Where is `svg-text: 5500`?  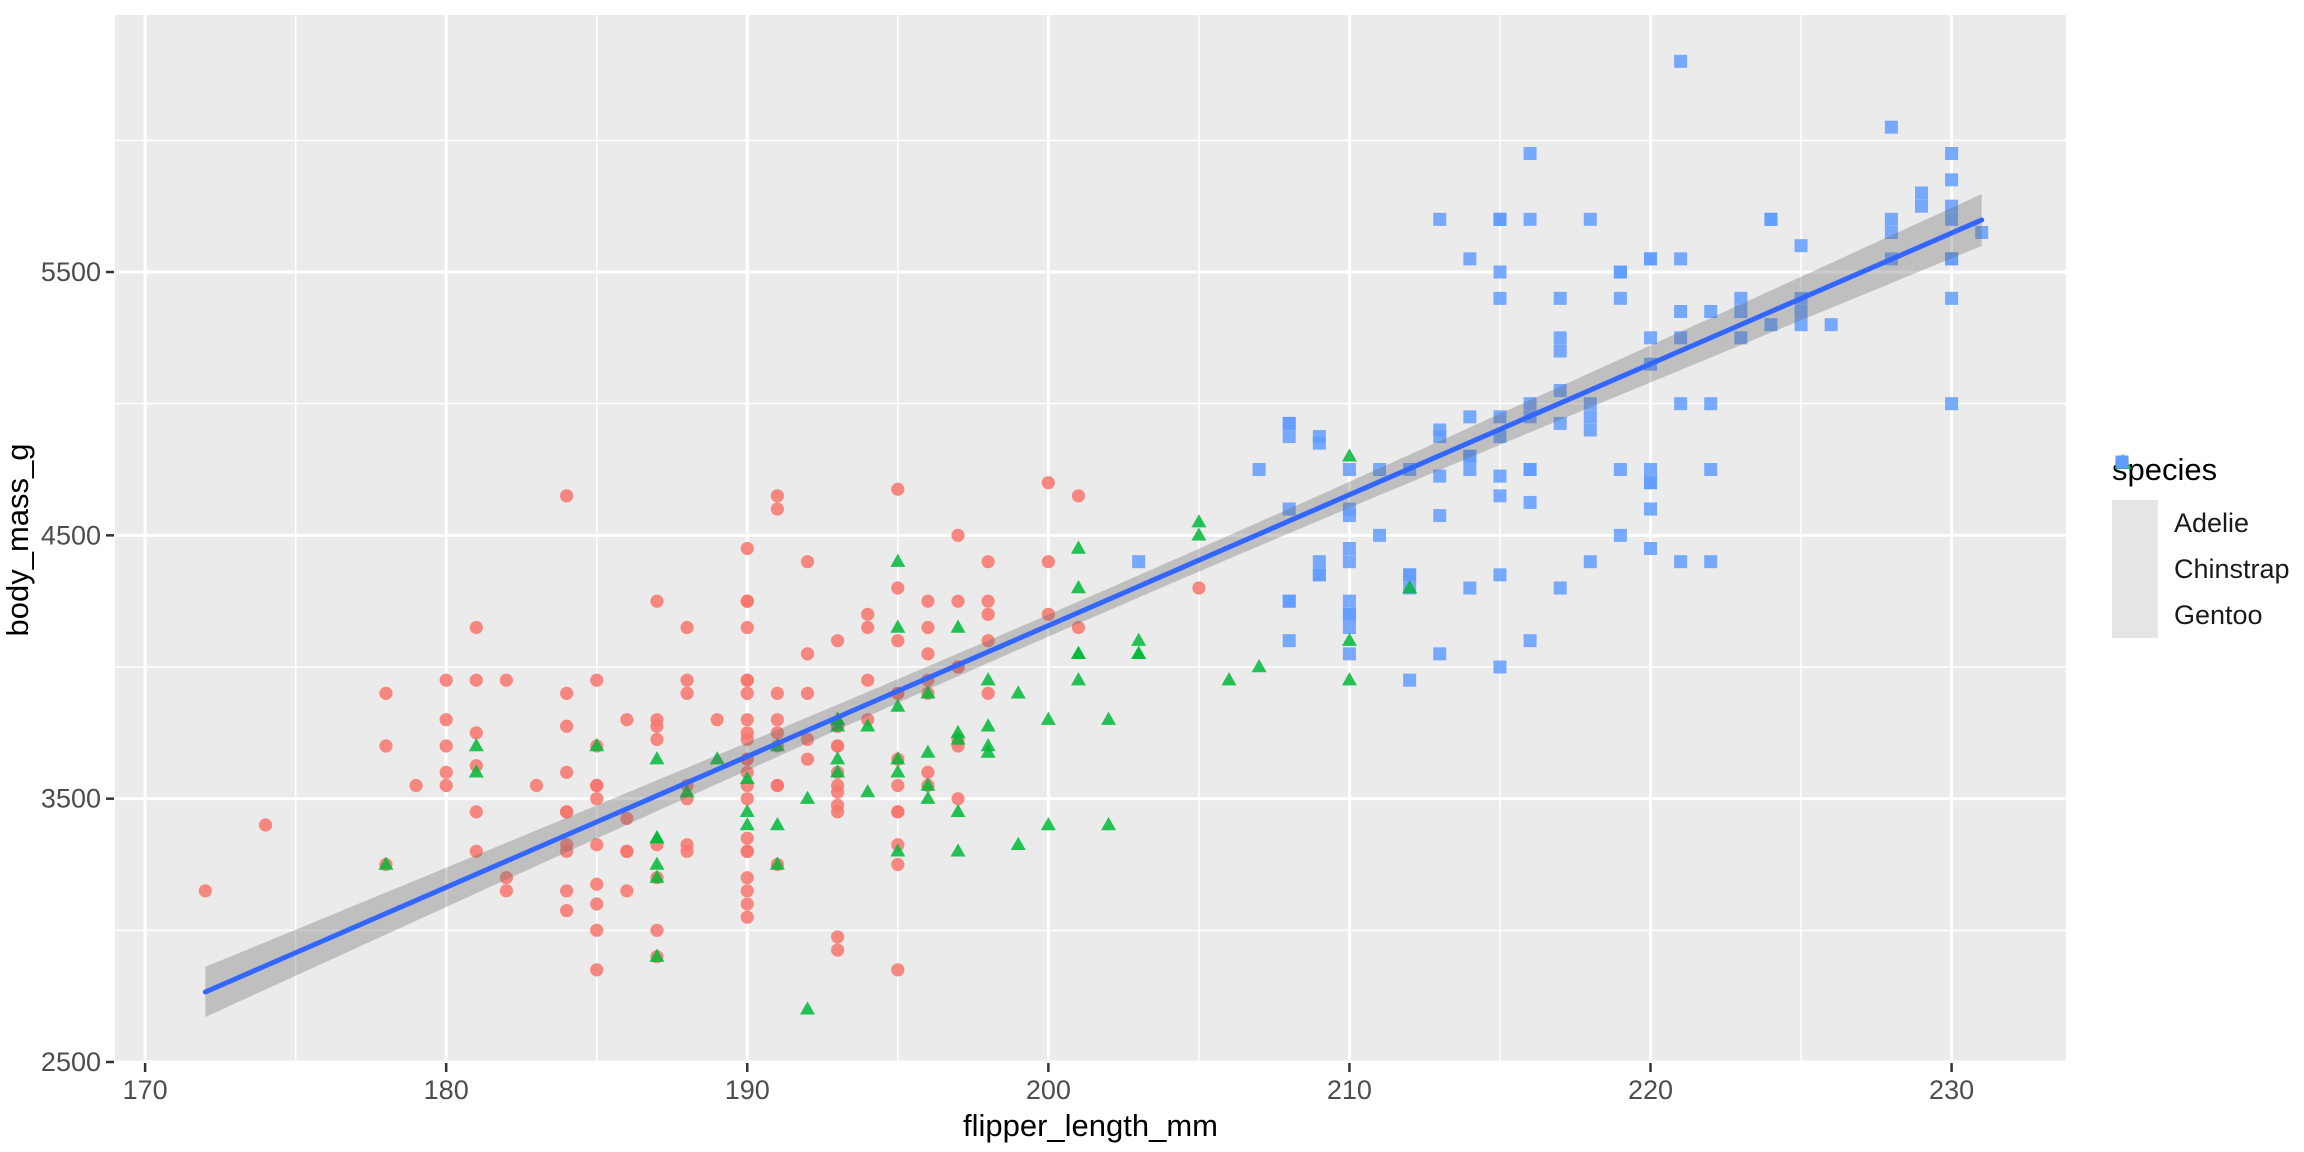
svg-text: 5500 is located at coordinates (71, 272).